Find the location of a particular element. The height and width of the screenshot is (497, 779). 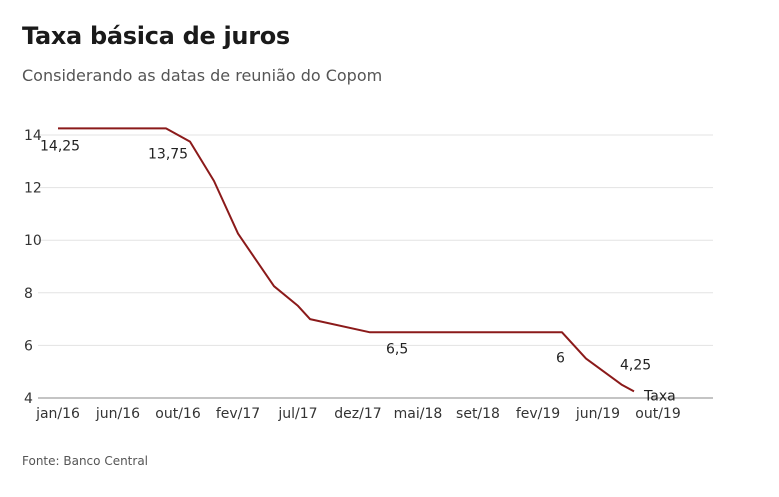

x-tick-label: mai/18 is located at coordinates (418, 414).